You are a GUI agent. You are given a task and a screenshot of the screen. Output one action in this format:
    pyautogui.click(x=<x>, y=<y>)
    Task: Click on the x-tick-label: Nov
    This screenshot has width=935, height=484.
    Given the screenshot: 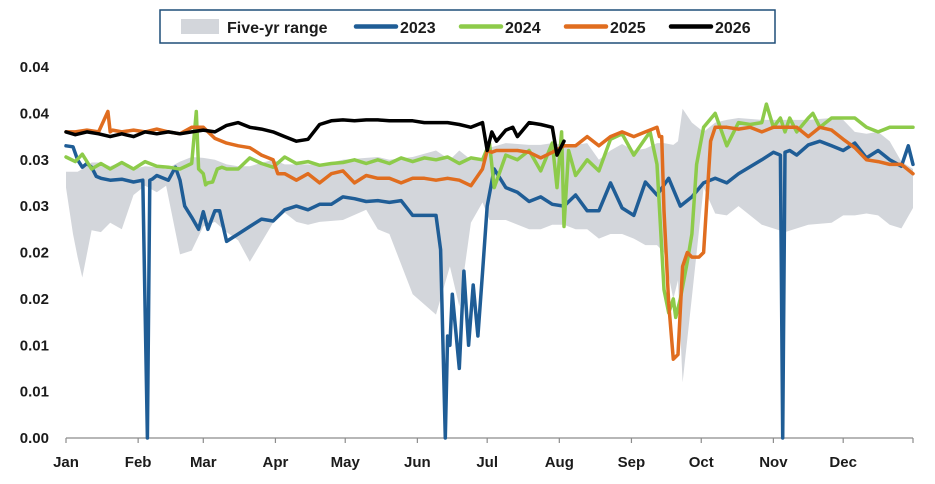 What is the action you would take?
    pyautogui.click(x=773, y=462)
    